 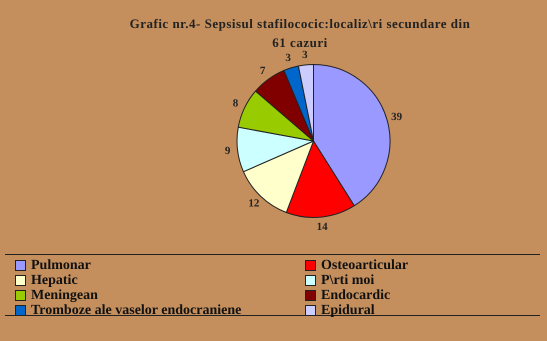 What do you see at coordinates (64, 296) in the screenshot?
I see `legend-label: Meningean` at bounding box center [64, 296].